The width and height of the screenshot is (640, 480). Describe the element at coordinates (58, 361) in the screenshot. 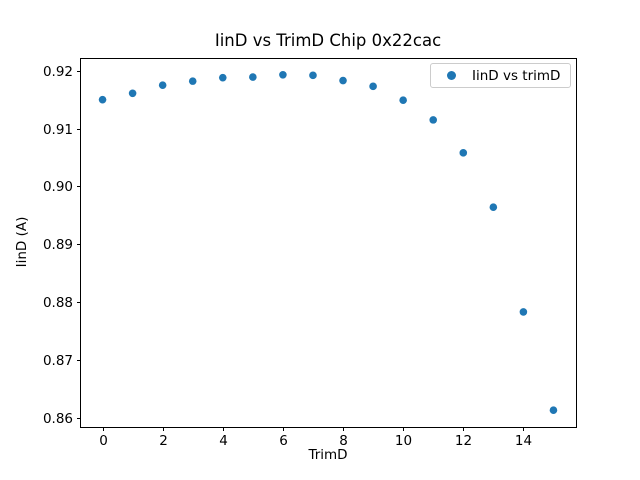

I see `y-tick-label: 0.87` at that location.